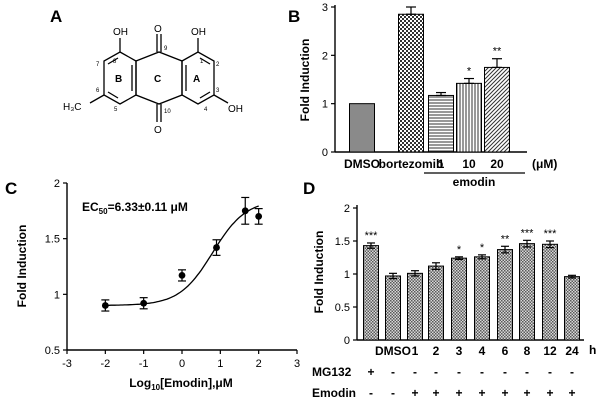  What do you see at coordinates (97, 99) in the screenshot?
I see `methyl-bond` at bounding box center [97, 99].